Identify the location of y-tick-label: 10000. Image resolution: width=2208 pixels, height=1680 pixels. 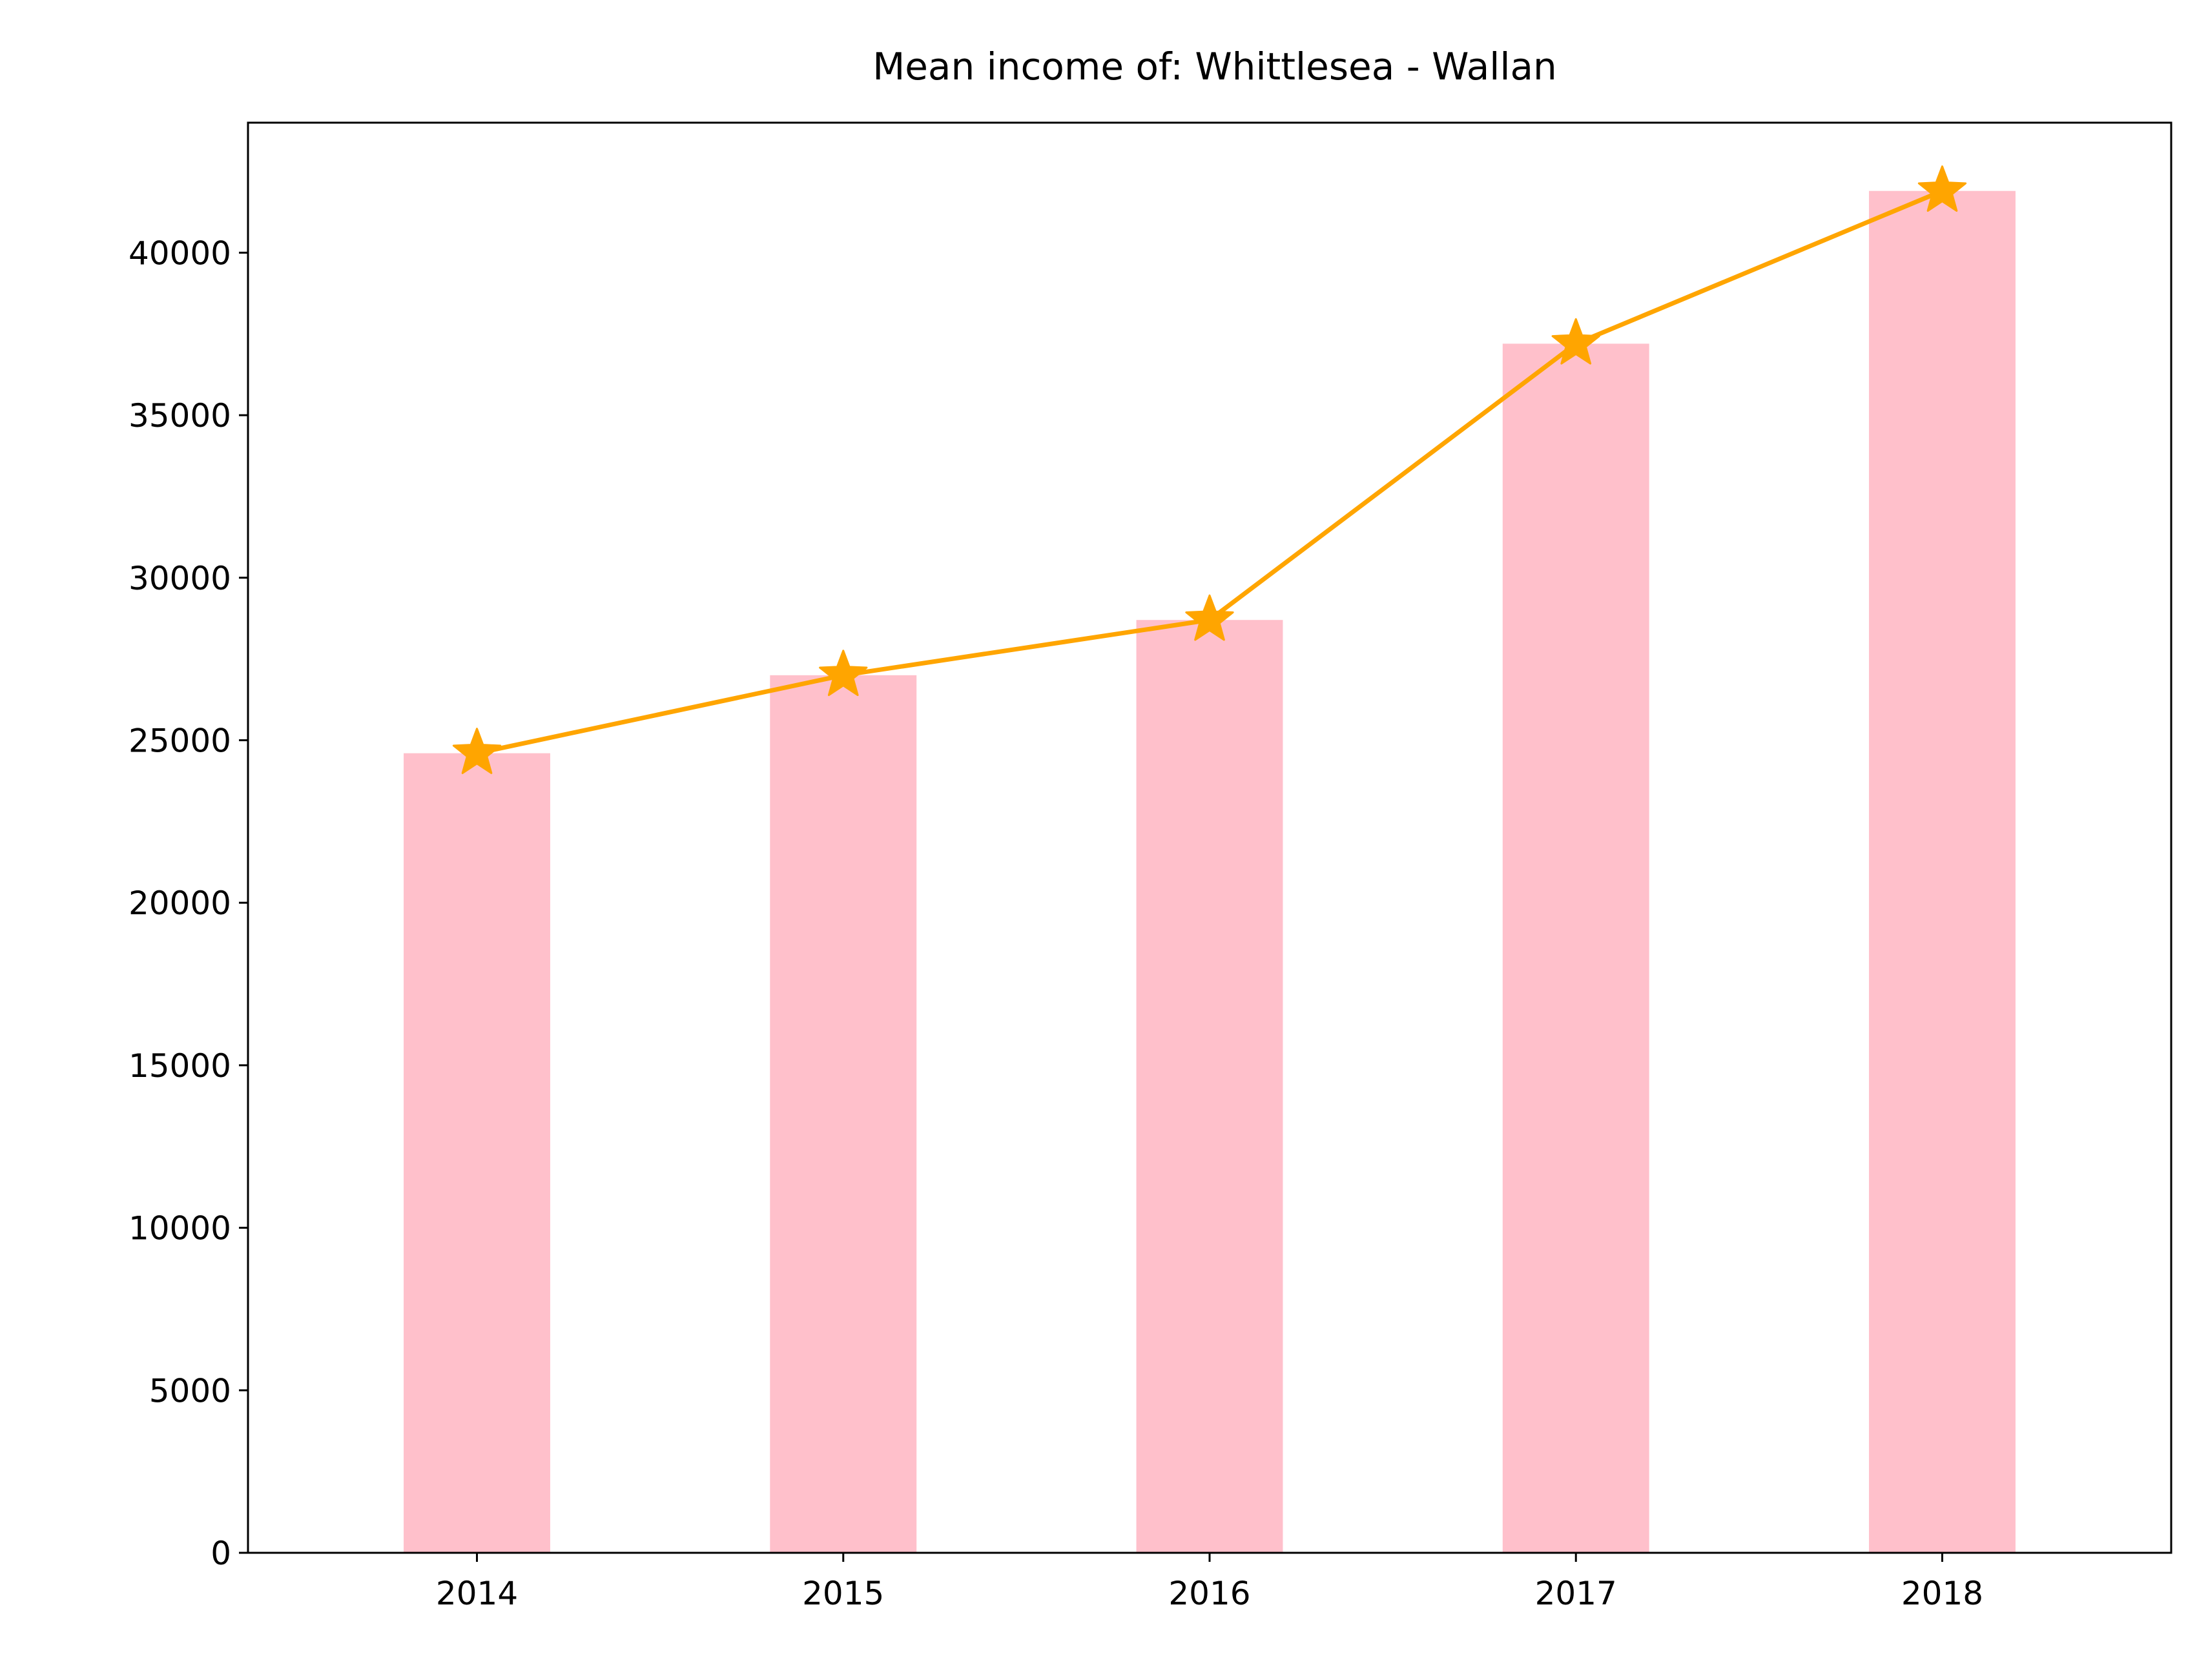
(180, 1228).